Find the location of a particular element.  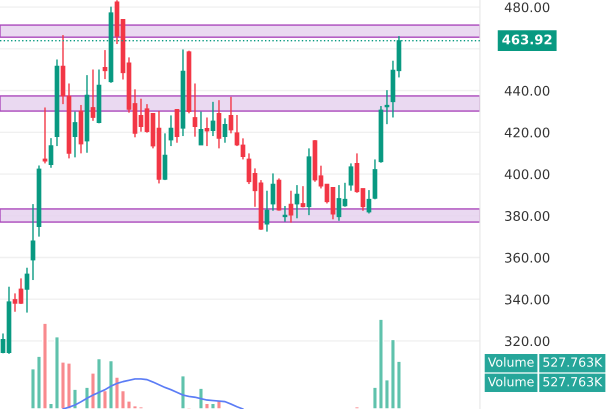

y-tick-label: 320.00 is located at coordinates (527, 341).